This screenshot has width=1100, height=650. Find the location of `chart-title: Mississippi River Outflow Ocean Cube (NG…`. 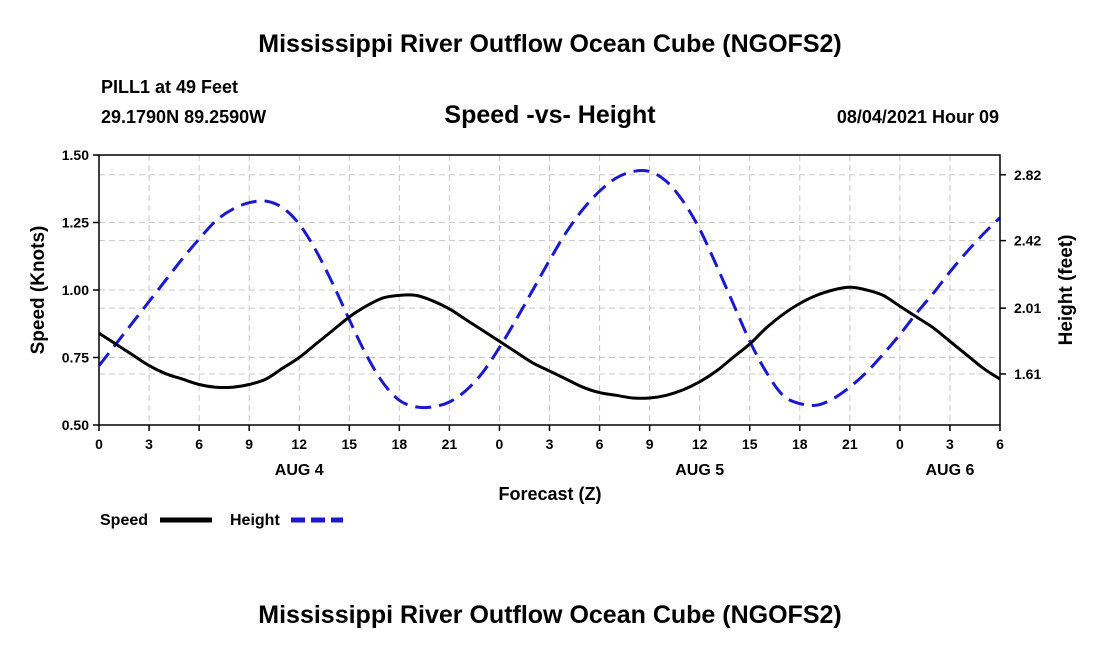

chart-title: Mississippi River Outflow Ocean Cube (NG… is located at coordinates (550, 44).